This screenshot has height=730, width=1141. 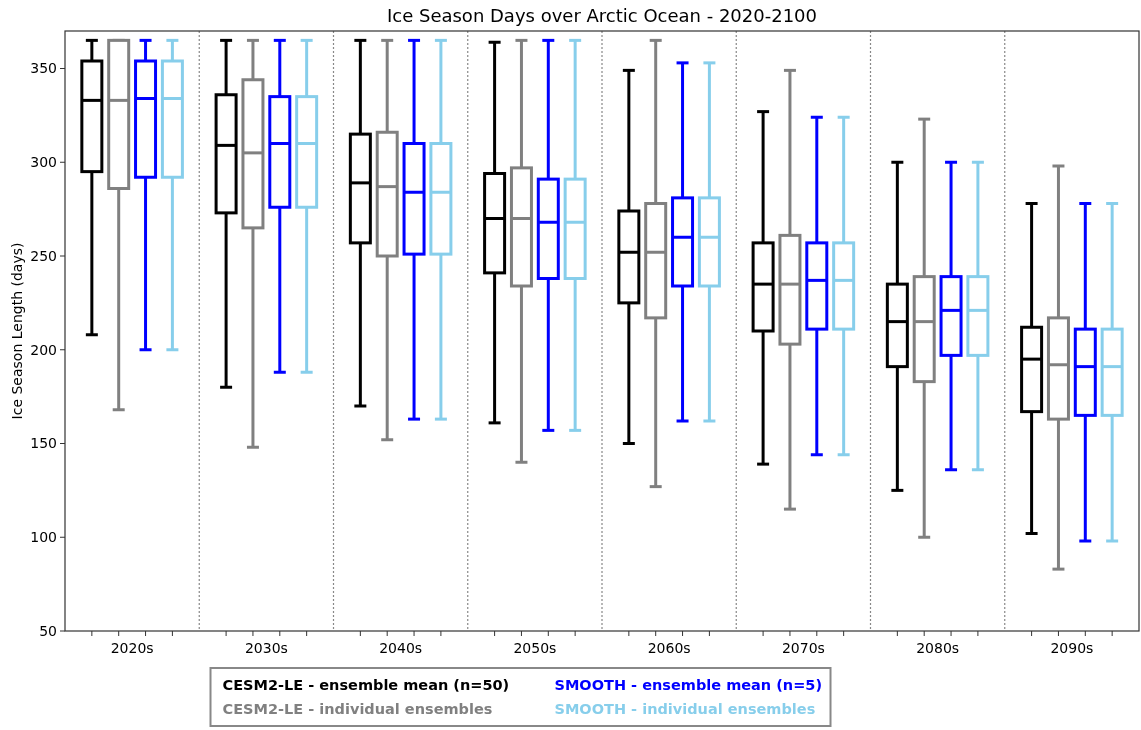 I want to click on x-tick-label: 2070s, so click(x=803, y=648).